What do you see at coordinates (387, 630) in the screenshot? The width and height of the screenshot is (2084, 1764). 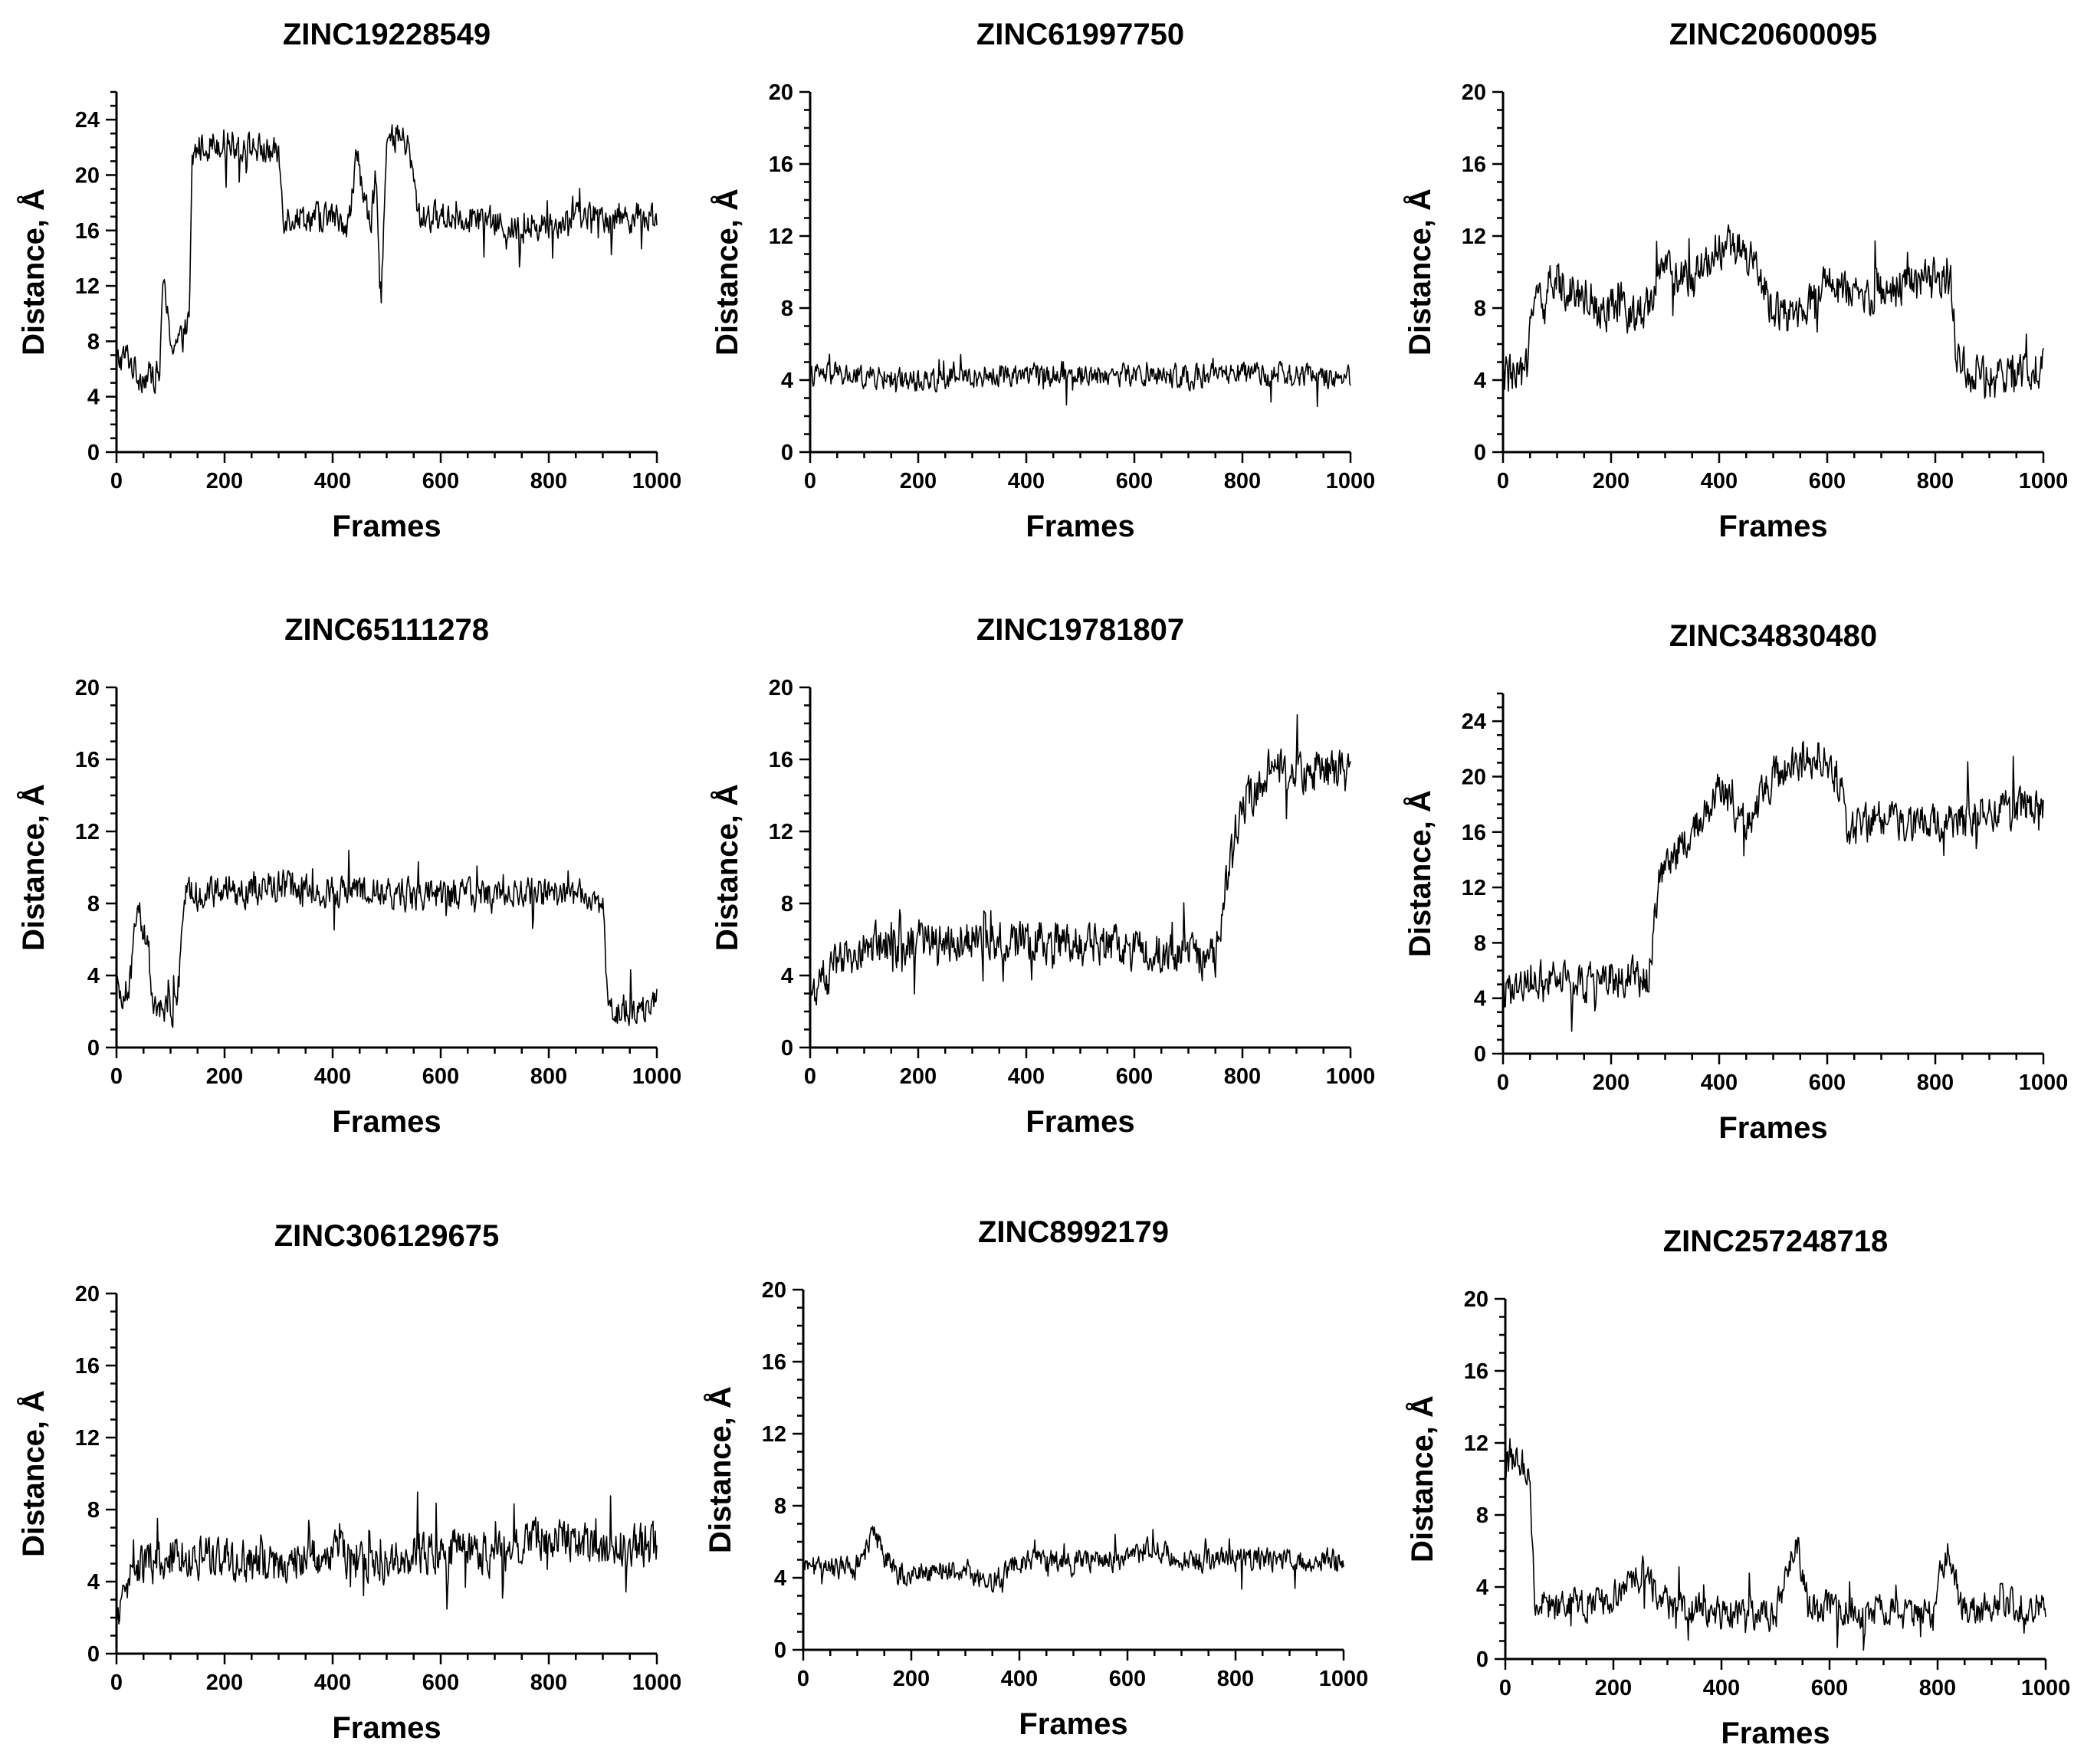 I see `chart-title: ZINC65111278` at bounding box center [387, 630].